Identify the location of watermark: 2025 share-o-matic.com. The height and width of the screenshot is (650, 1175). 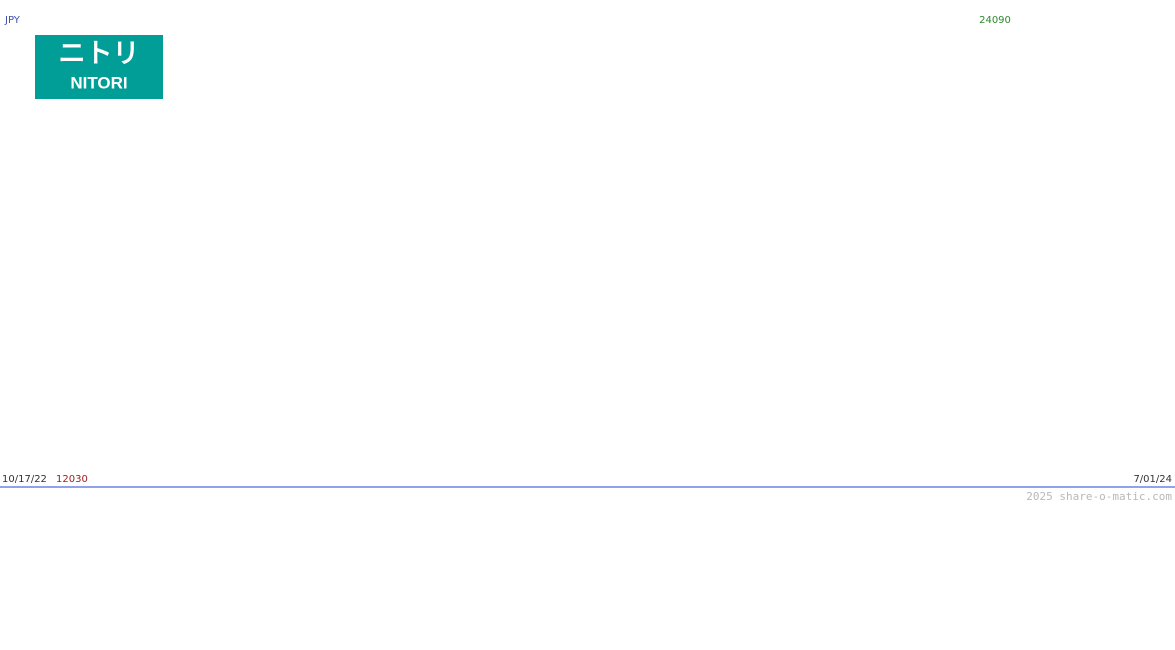
(1099, 496).